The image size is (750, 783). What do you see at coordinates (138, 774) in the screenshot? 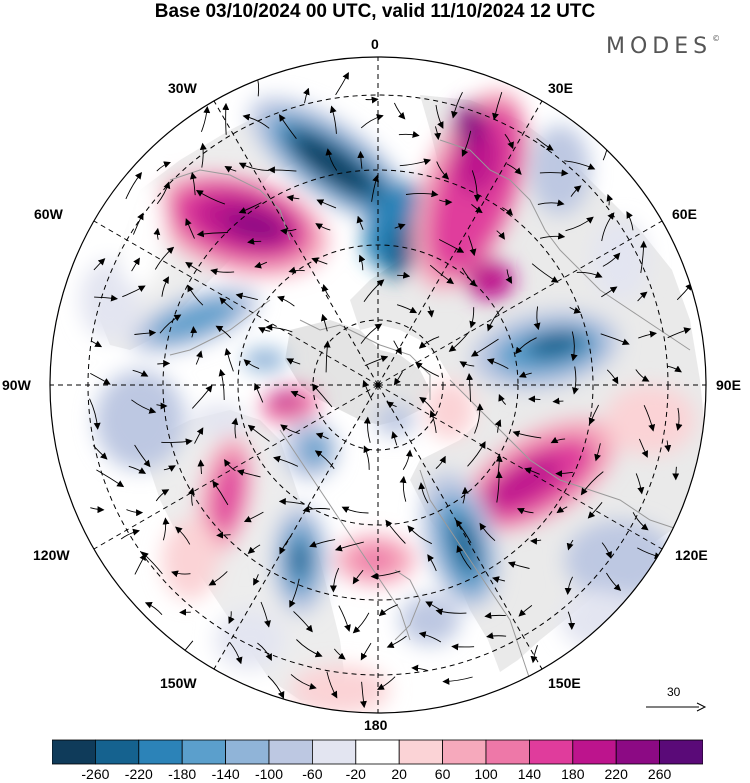
I see `legend-tick: -220` at bounding box center [138, 774].